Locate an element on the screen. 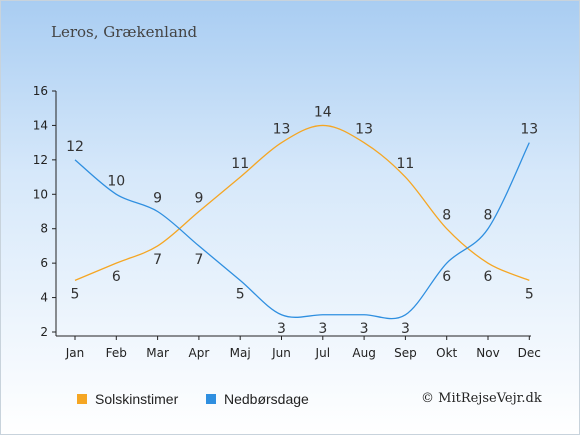 This screenshot has height=436, width=580. x-tick-label: Jan is located at coordinates (75, 353).